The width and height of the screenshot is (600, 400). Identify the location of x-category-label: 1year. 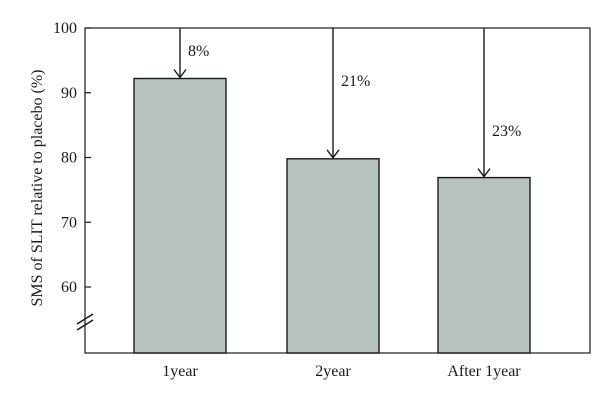
(180, 371).